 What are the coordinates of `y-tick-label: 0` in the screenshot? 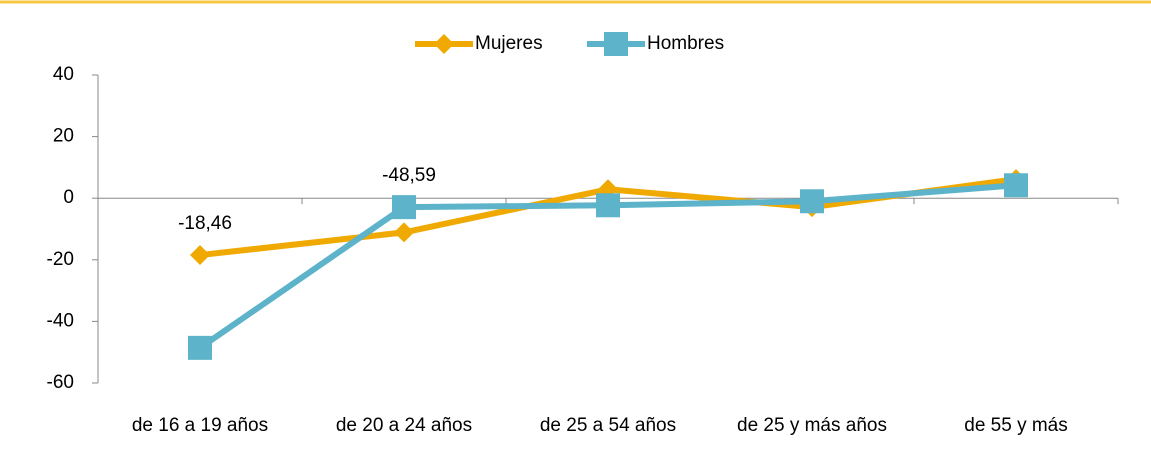 It's located at (68, 197).